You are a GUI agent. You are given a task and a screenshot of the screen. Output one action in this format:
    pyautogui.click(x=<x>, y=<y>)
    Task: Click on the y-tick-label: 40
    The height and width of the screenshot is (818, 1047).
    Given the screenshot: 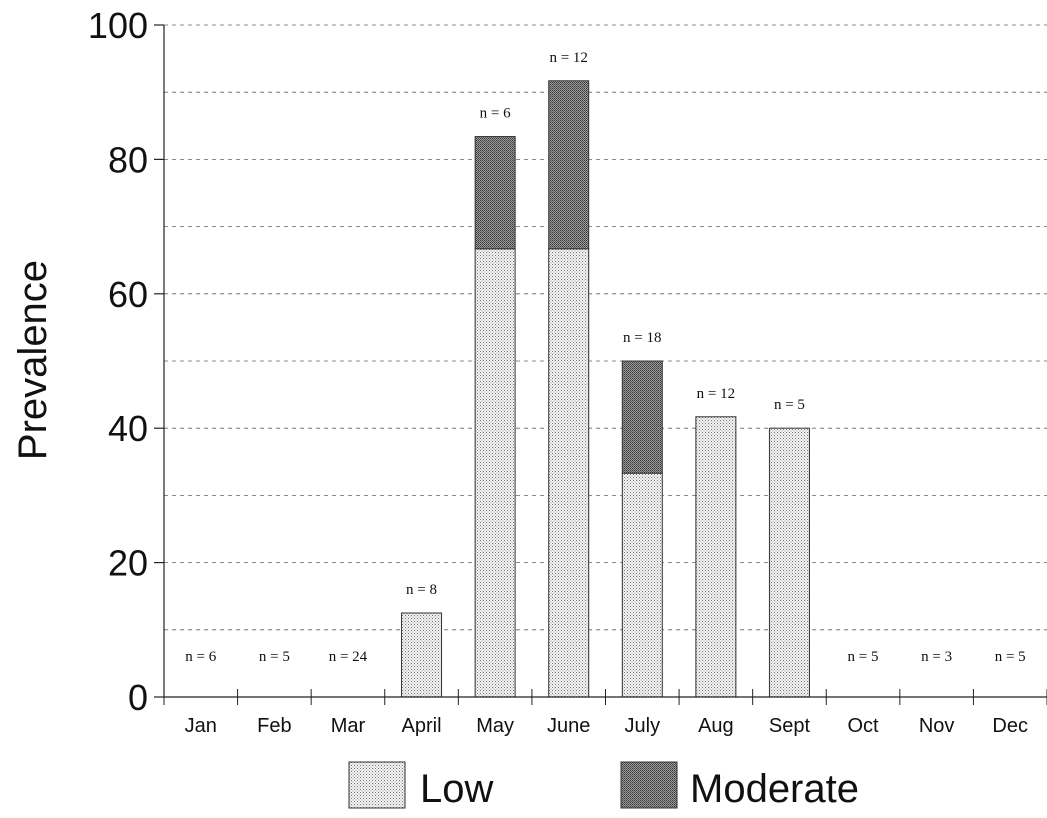 What is the action you would take?
    pyautogui.click(x=128, y=428)
    